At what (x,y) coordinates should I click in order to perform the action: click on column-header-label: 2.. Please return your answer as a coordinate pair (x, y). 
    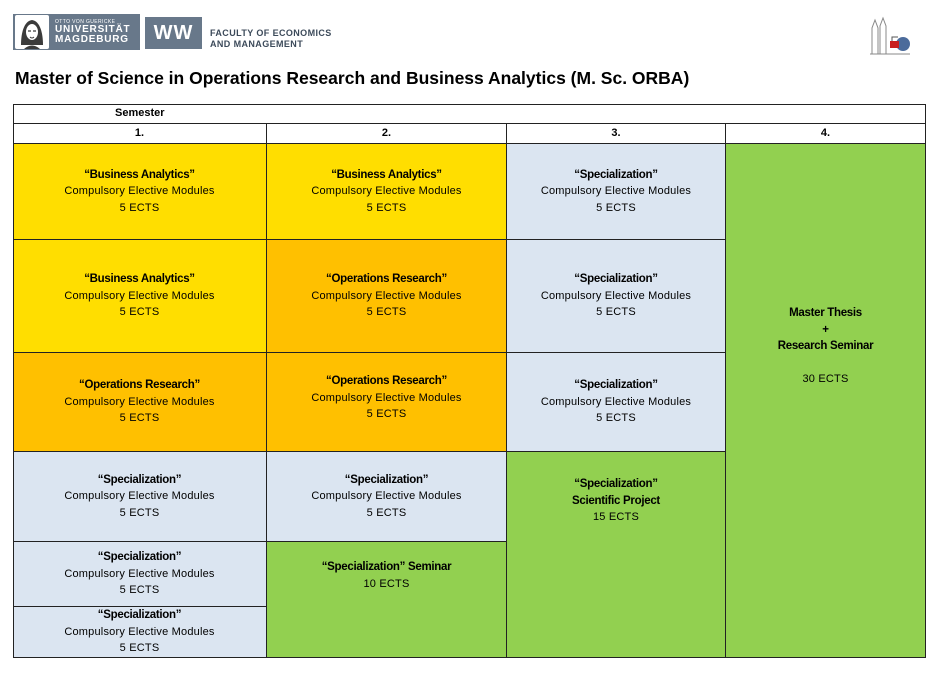
    Looking at the image, I should click on (386, 133).